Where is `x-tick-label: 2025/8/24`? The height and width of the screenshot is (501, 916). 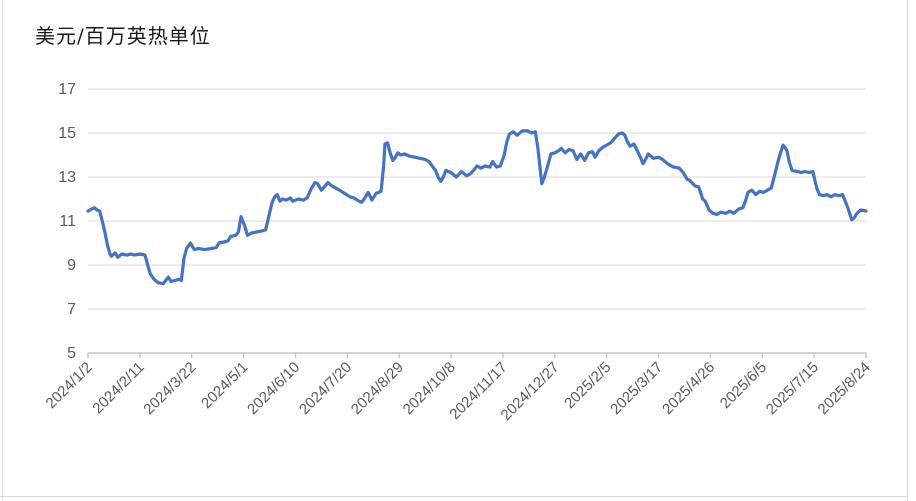 x-tick-label: 2025/8/24 is located at coordinates (844, 388).